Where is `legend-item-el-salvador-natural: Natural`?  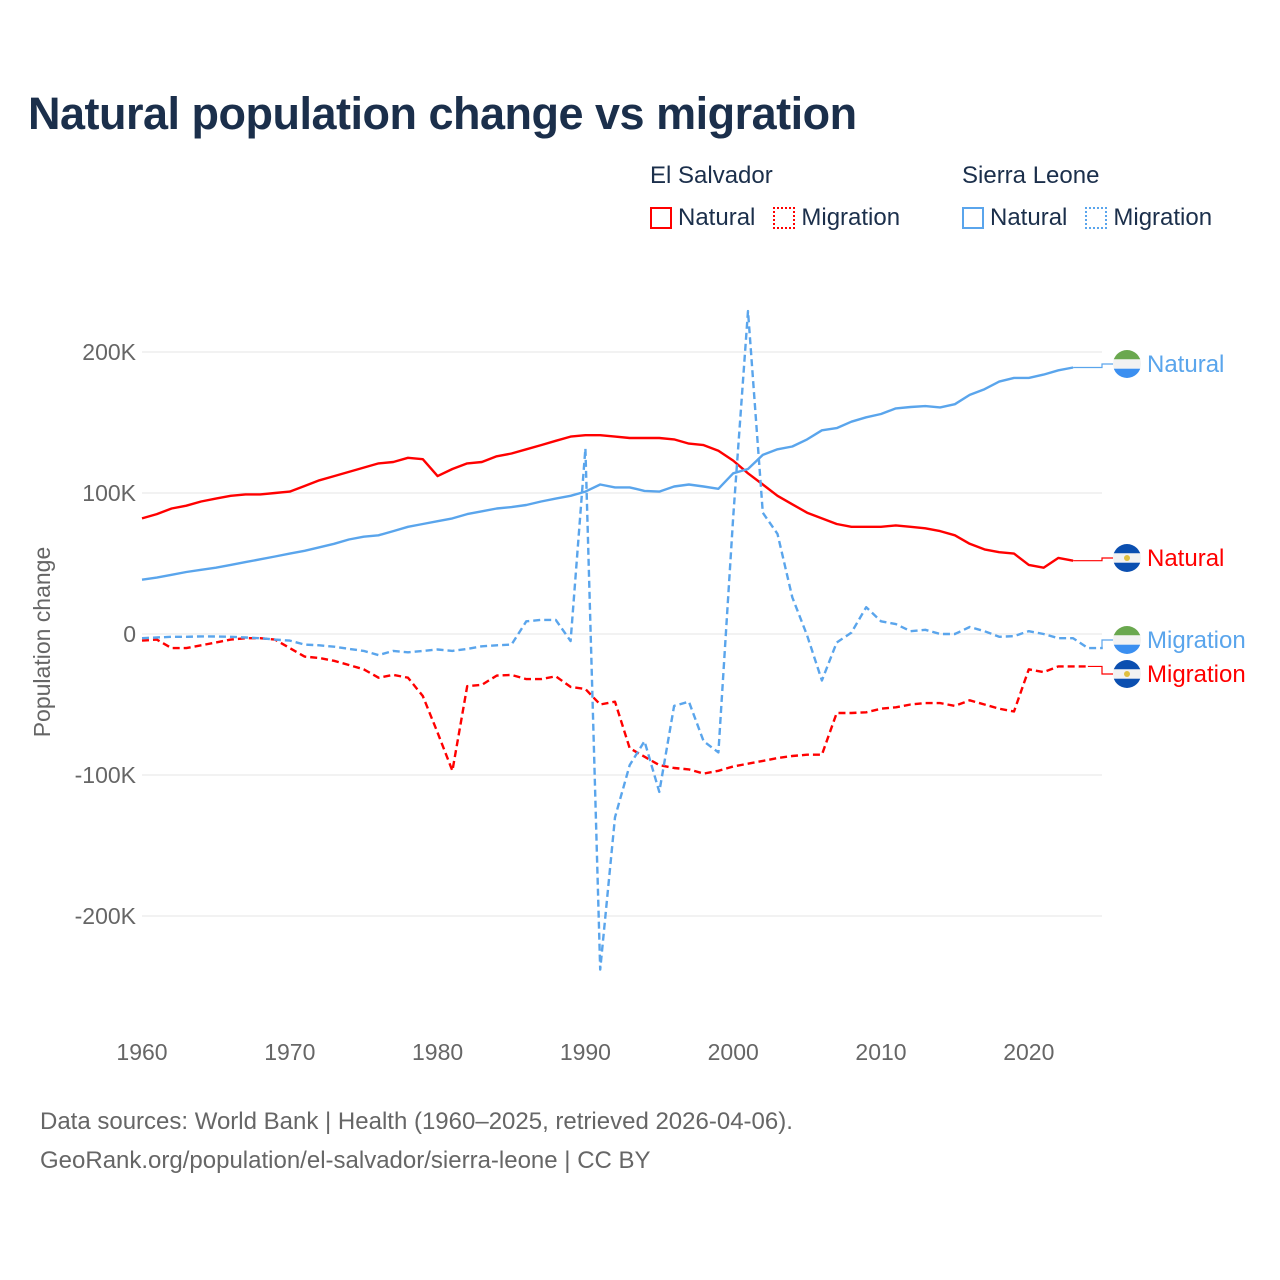
legend-item-el-salvador-natural: Natural is located at coordinates (702, 218).